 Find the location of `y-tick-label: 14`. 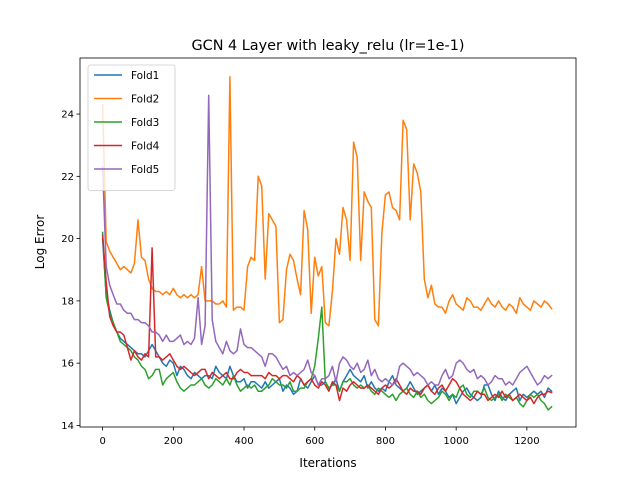

y-tick-label: 14 is located at coordinates (67, 426).